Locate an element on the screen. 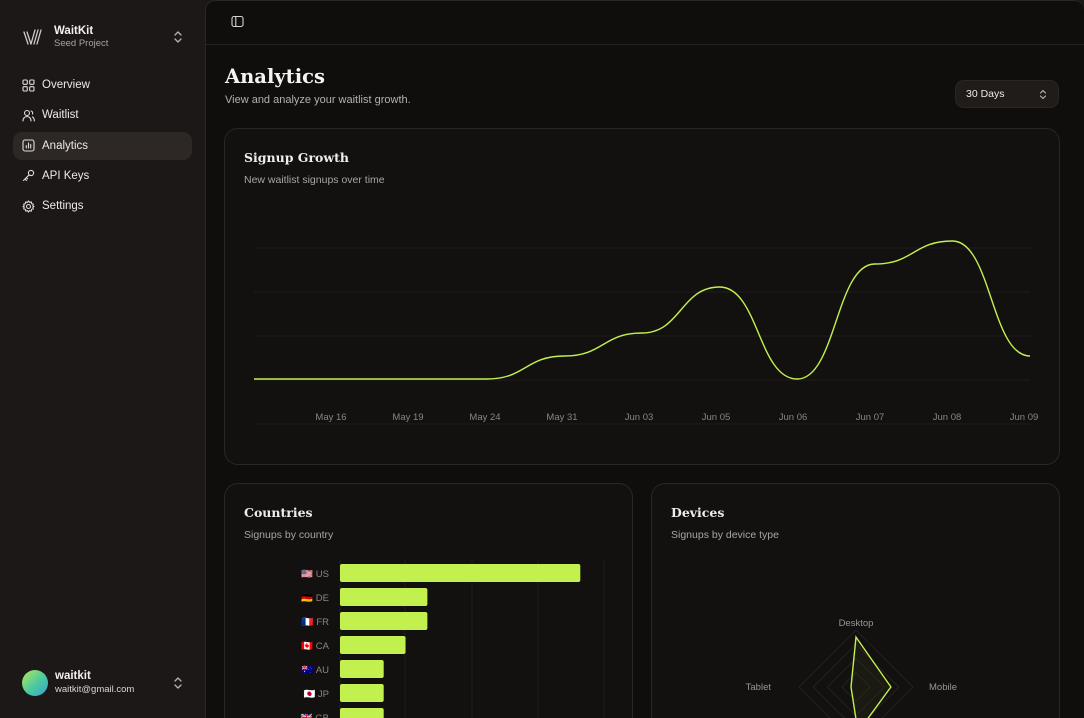  devices-chart: Desktop Mobile Tablet is located at coordinates (855, 601).